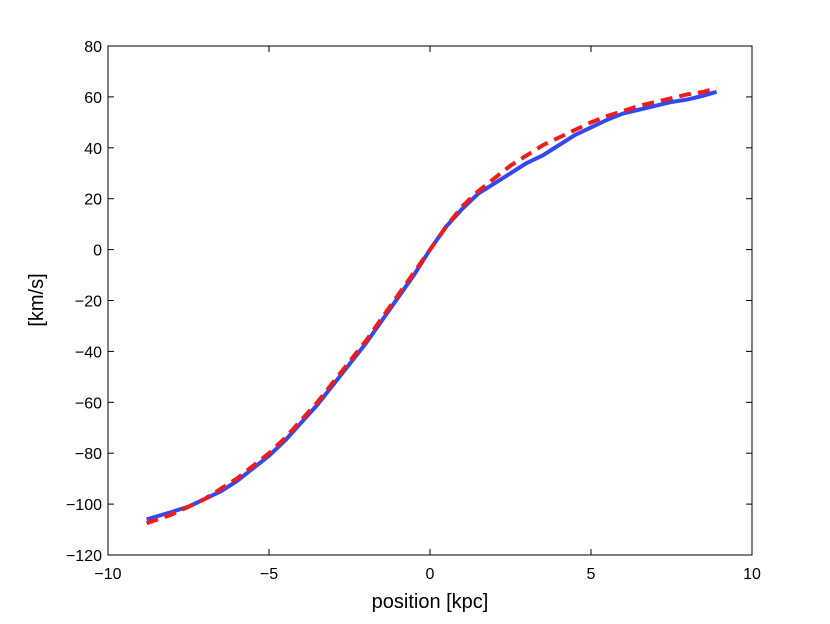  What do you see at coordinates (37, 299) in the screenshot?
I see `y-axis-label: [km/s]` at bounding box center [37, 299].